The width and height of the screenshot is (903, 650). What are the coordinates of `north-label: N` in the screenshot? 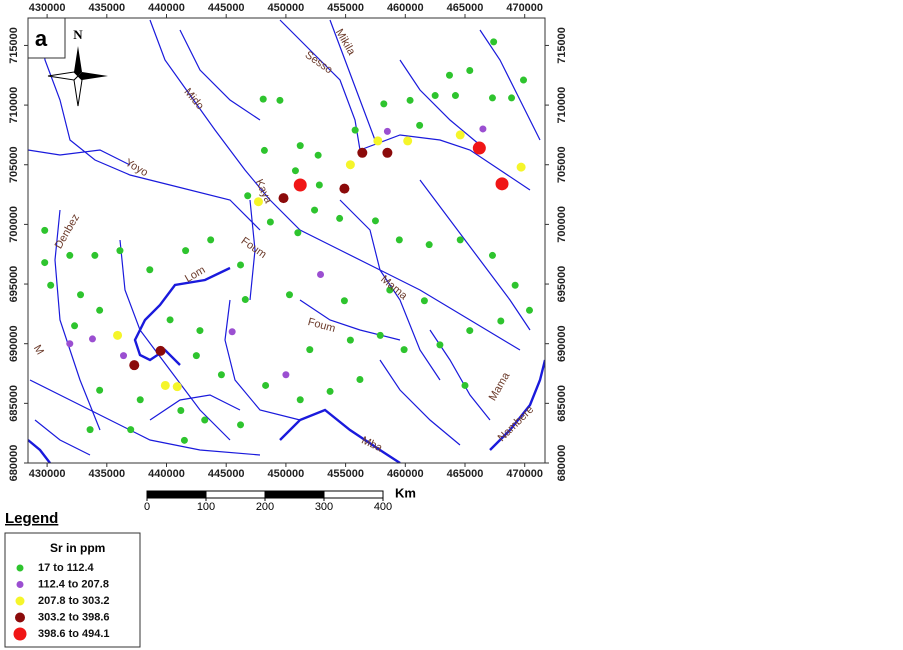 It's located at (78, 34).